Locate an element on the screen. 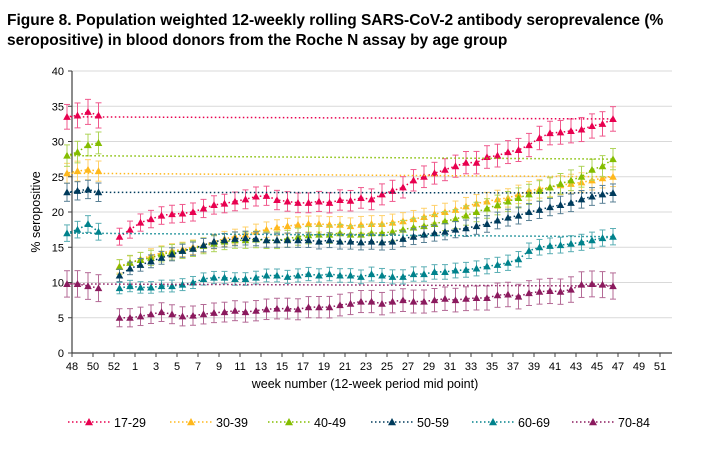 The image size is (714, 456). legend-label: 40-49 is located at coordinates (330, 423).